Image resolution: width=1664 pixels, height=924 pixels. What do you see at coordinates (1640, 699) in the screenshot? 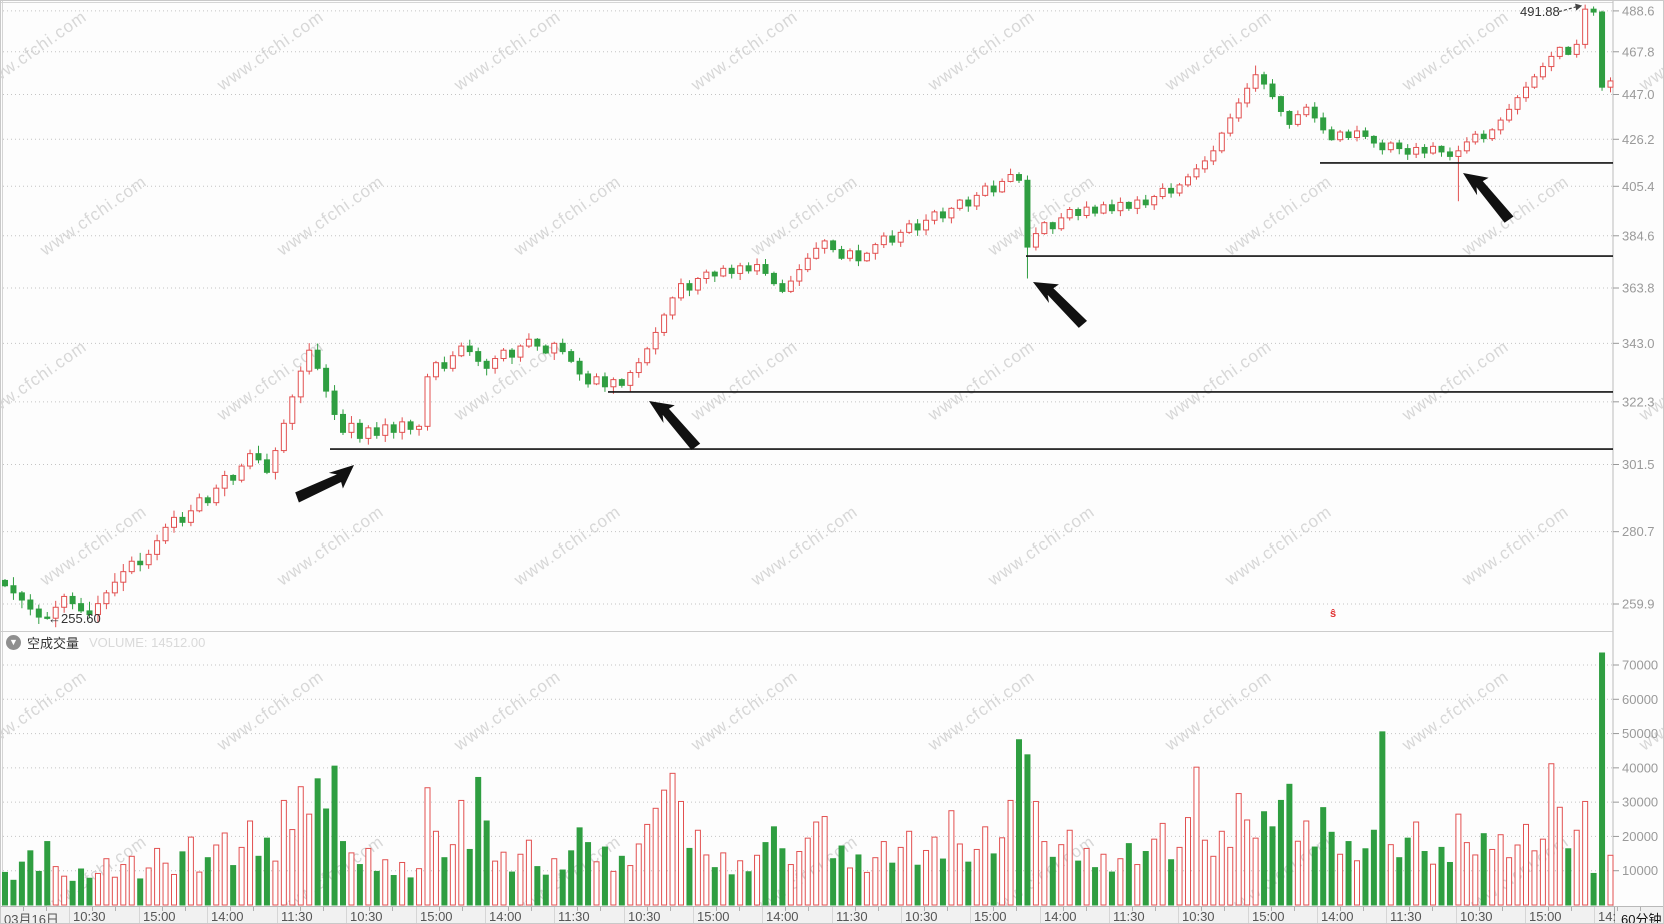
I see `svg-text: 60000` at bounding box center [1640, 699].